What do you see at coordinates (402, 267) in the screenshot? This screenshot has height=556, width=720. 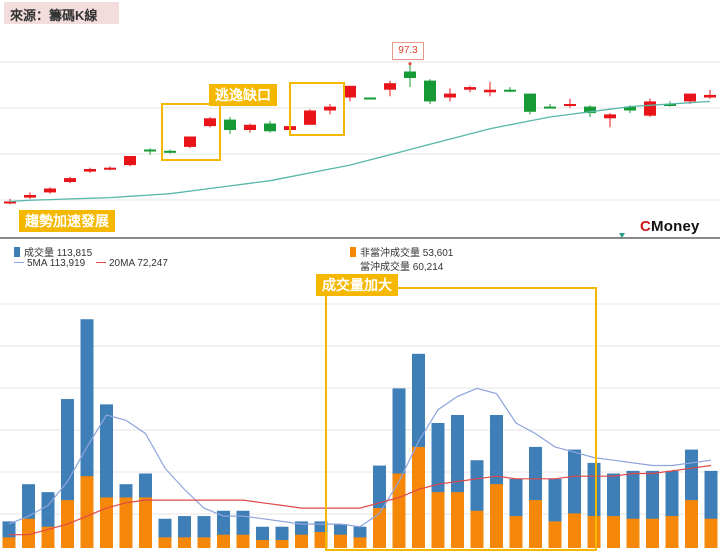 I see `legend-daytrade: 當沖成交量 60,214` at bounding box center [402, 267].